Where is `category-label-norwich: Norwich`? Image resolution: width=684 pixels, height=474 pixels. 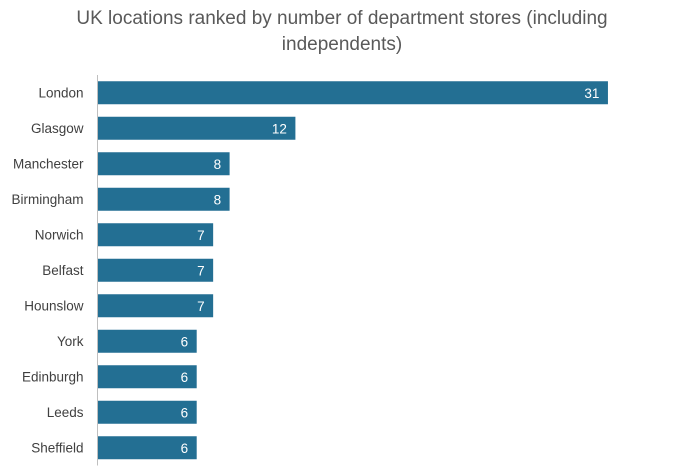 category-label-norwich: Norwich is located at coordinates (59, 234).